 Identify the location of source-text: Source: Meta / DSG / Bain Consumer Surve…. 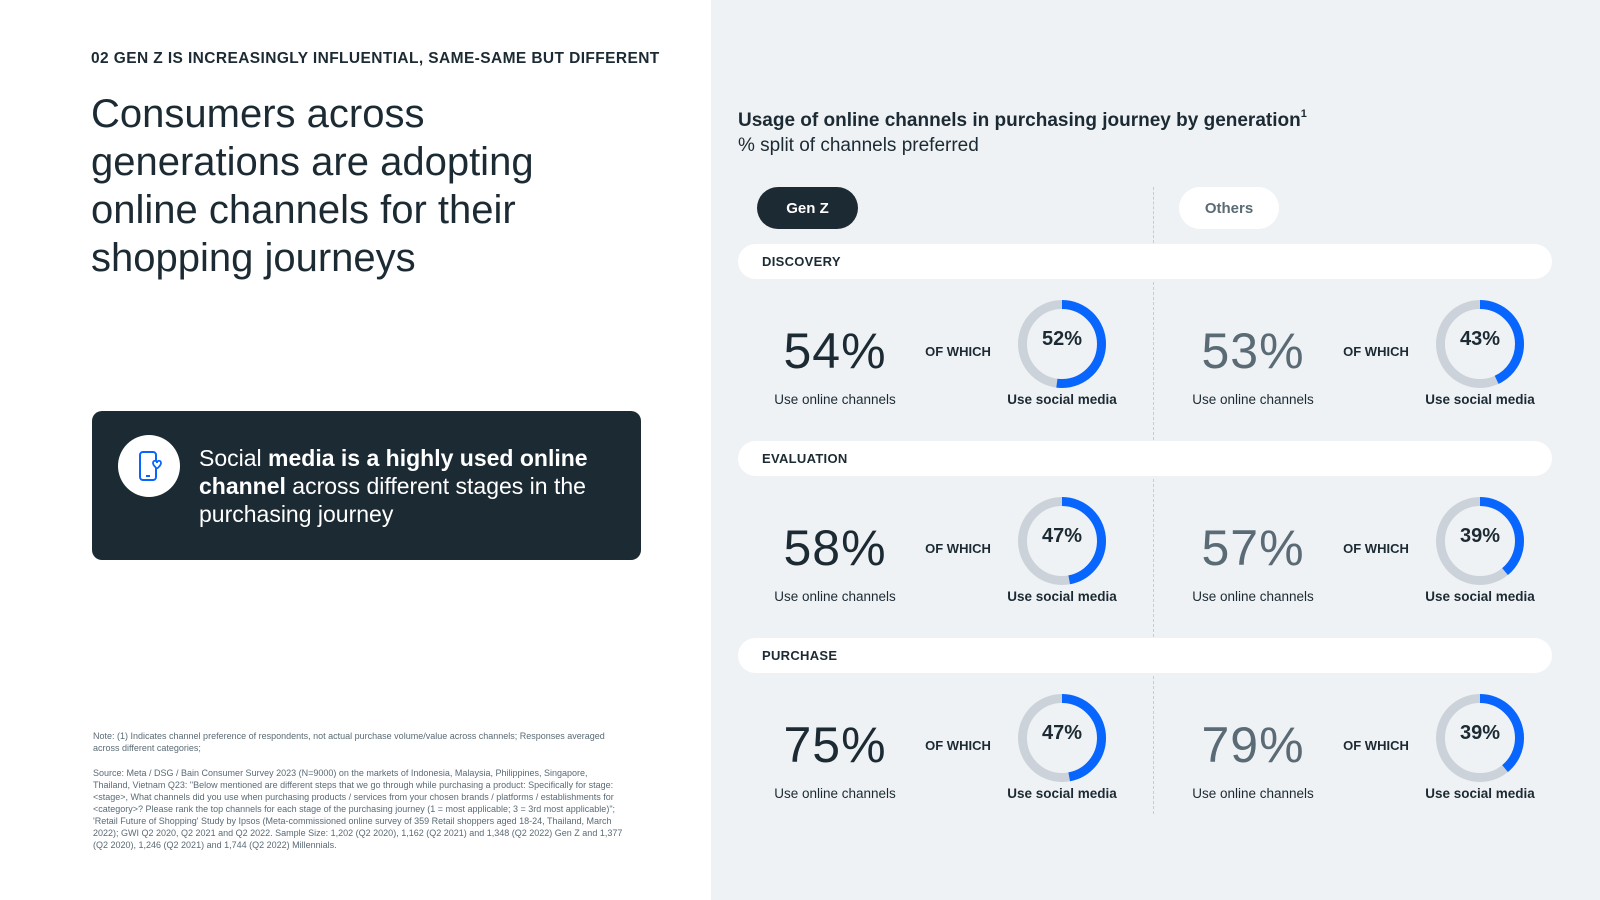
(358, 809).